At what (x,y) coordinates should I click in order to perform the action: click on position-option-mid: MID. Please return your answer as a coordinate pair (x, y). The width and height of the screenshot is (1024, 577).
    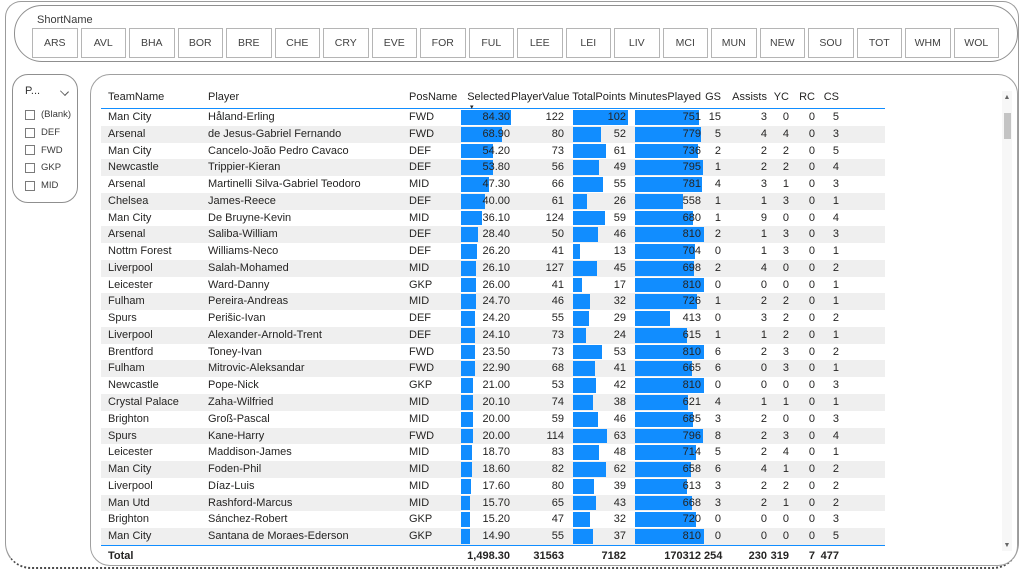
    Looking at the image, I should click on (49, 186).